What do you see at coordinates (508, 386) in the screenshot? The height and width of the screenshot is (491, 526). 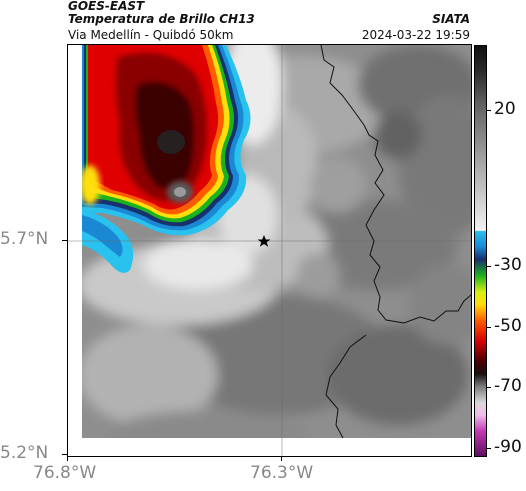 I see `colorbar-label: -70` at bounding box center [508, 386].